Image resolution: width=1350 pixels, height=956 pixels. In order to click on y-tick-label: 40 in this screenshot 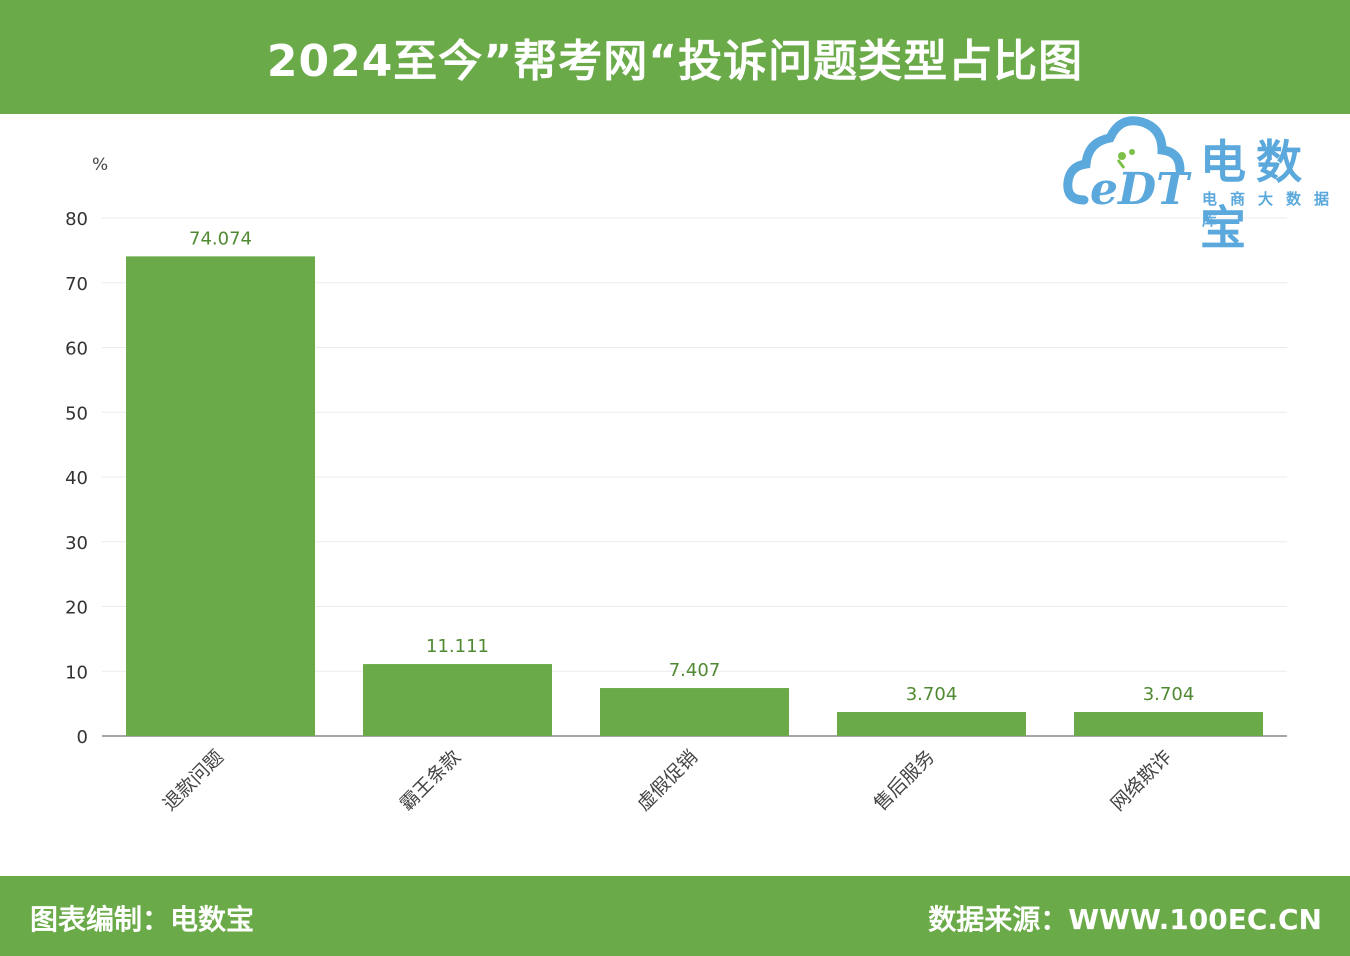, I will do `click(76, 478)`.